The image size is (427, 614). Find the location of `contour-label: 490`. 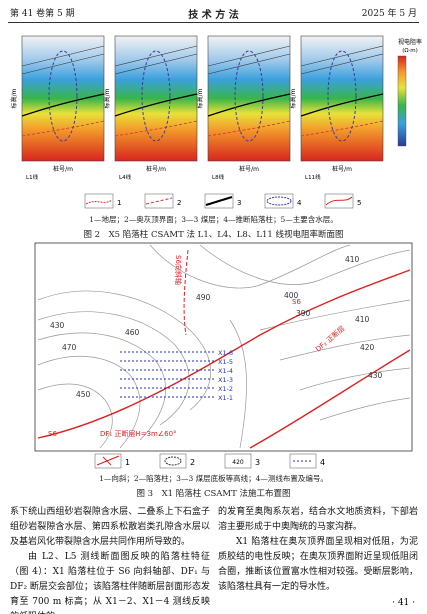

contour-label: 490 is located at coordinates (203, 297).